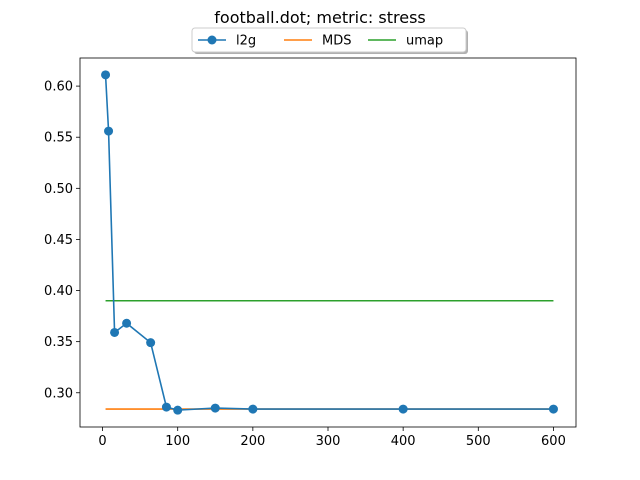 This screenshot has width=640, height=480. I want to click on x-tick-label: 300, so click(328, 441).